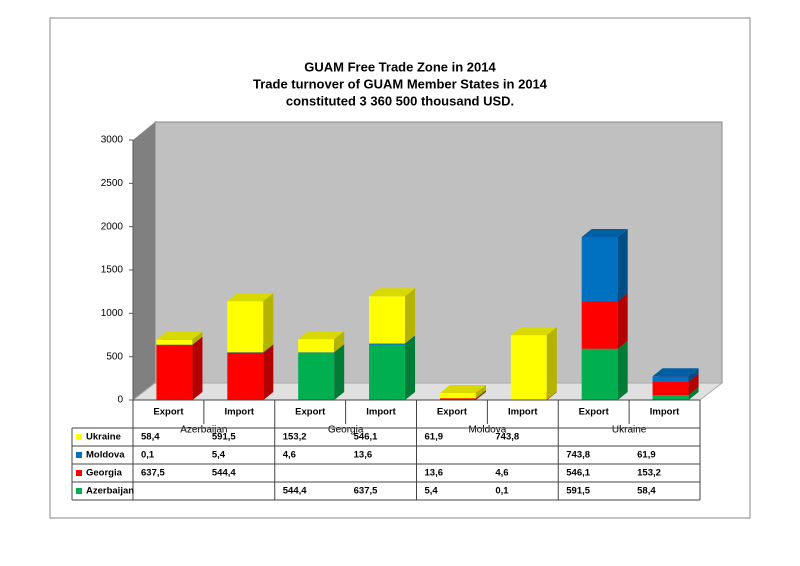 Image resolution: width=800 pixels, height=566 pixels. What do you see at coordinates (112, 183) in the screenshot?
I see `y-tick-label: 2500` at bounding box center [112, 183].